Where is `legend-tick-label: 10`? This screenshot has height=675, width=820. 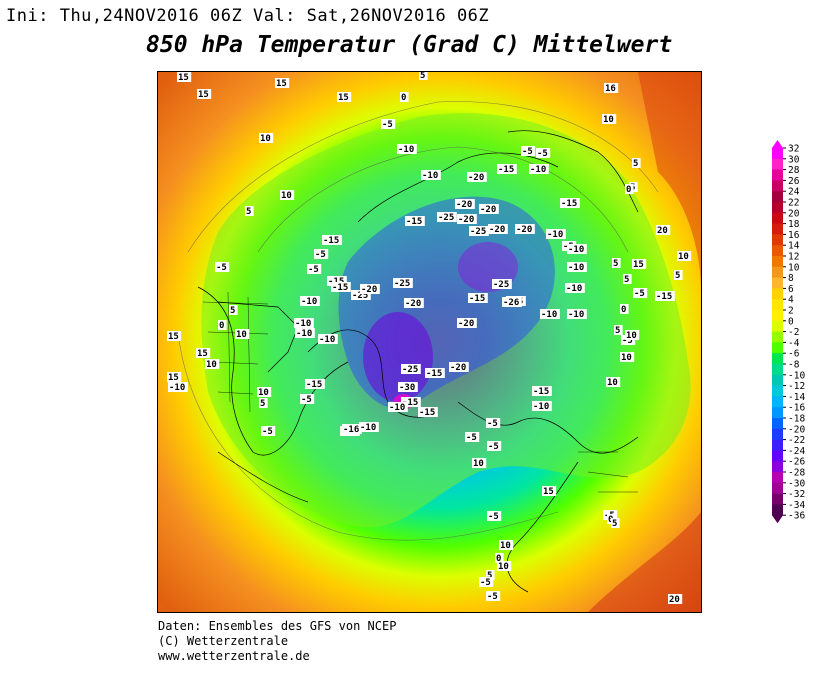 legend-tick-label: 10 is located at coordinates (794, 267).